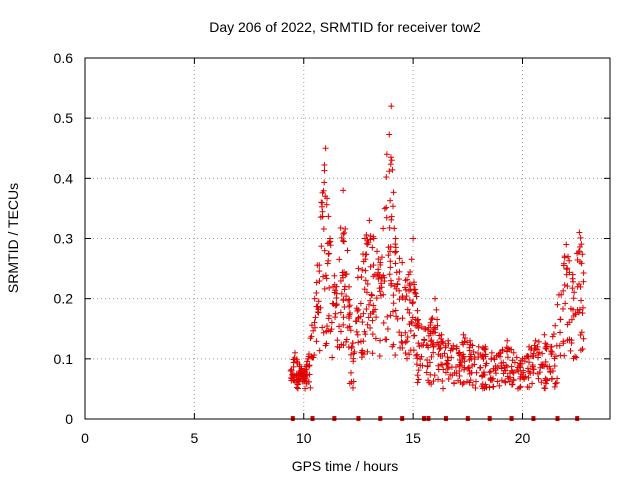  What do you see at coordinates (64, 359) in the screenshot?
I see `y-tick-label: 0.1` at bounding box center [64, 359].